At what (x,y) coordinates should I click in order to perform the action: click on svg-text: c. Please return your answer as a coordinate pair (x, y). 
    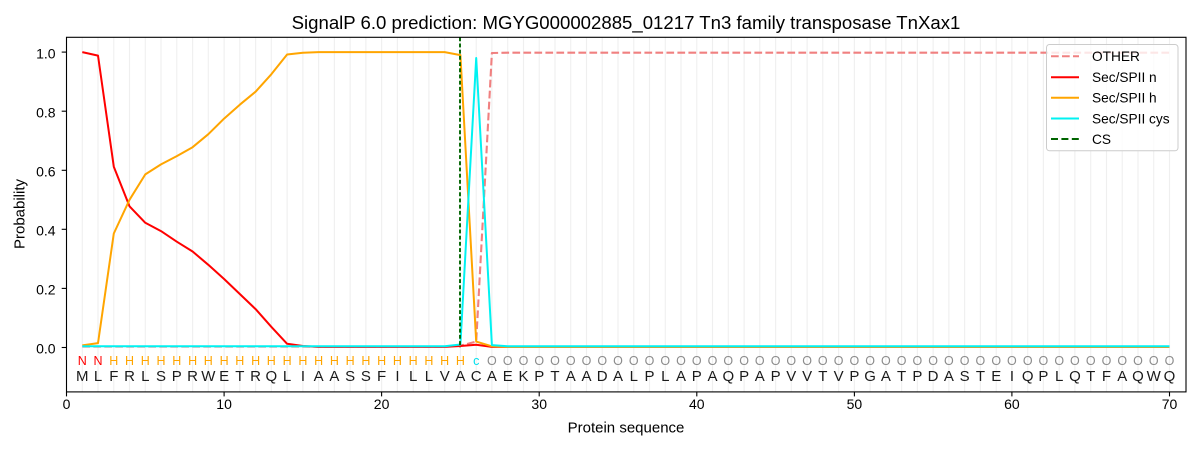
    Looking at the image, I should click on (476, 361).